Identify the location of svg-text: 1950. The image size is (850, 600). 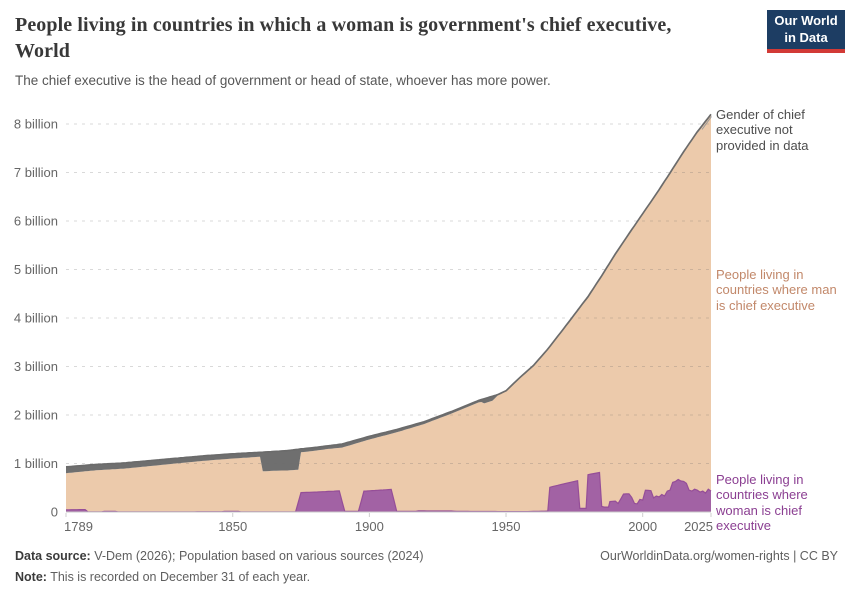
(506, 526).